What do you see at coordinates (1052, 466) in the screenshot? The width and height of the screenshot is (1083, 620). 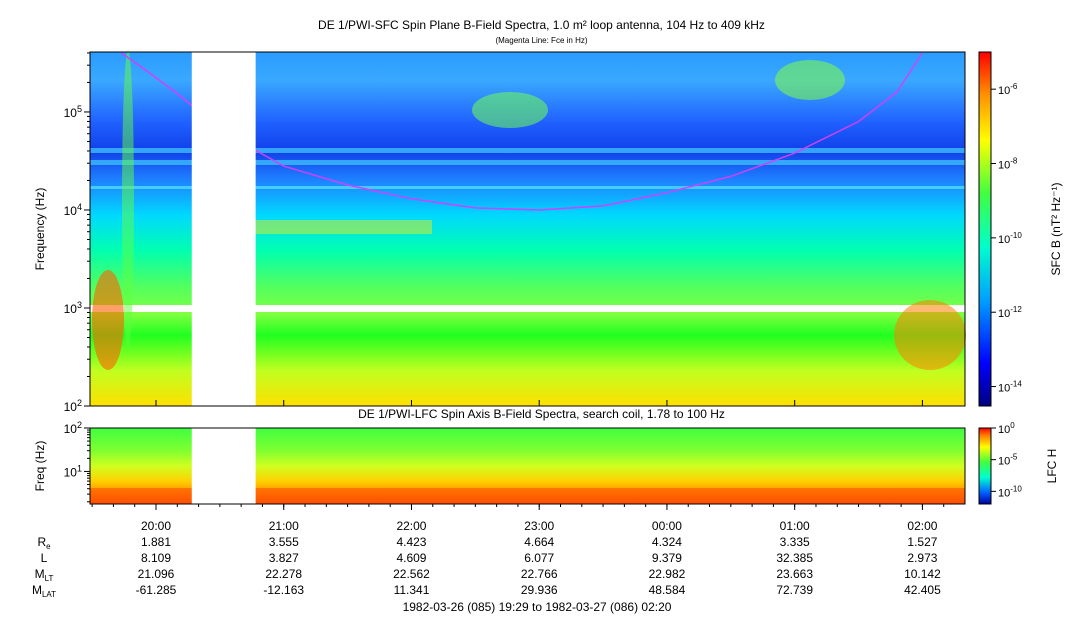 I see `lfc-colorbar-label: LFC H` at bounding box center [1052, 466].